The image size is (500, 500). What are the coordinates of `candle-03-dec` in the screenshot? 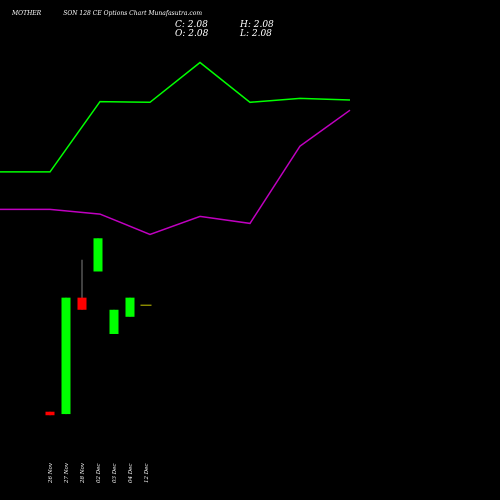 It's located at (114, 321).